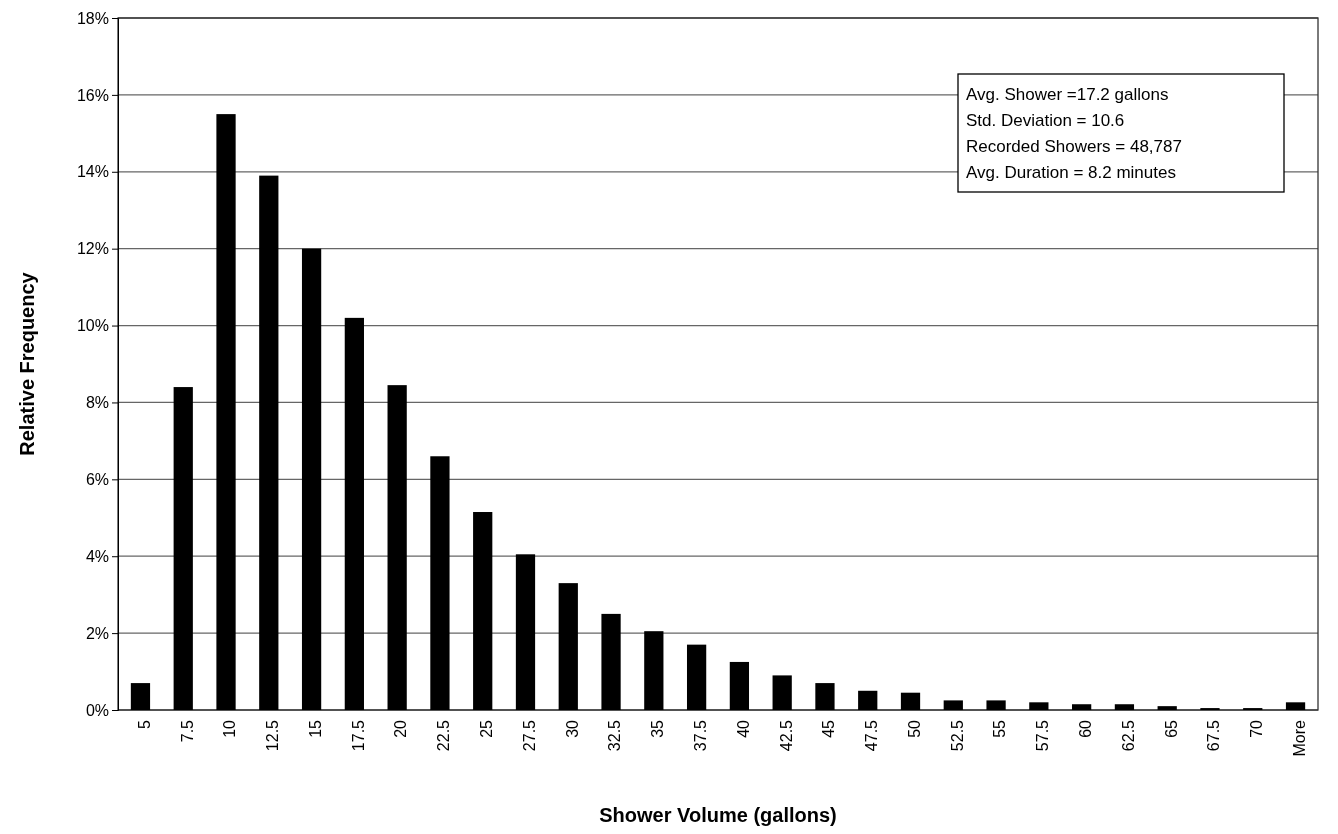 Image resolution: width=1338 pixels, height=834 pixels. I want to click on x-tick-label: 47.5, so click(872, 735).